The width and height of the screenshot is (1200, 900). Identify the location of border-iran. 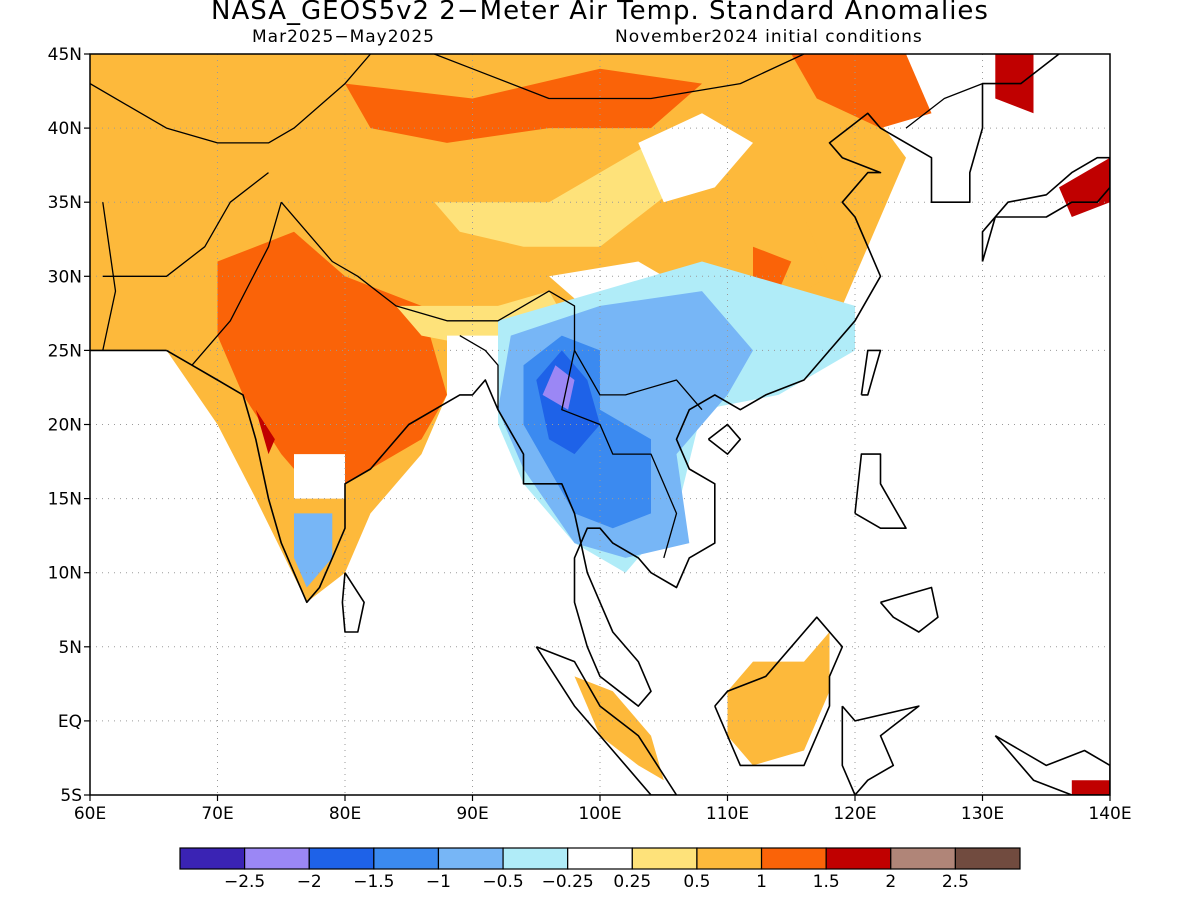
(109, 276).